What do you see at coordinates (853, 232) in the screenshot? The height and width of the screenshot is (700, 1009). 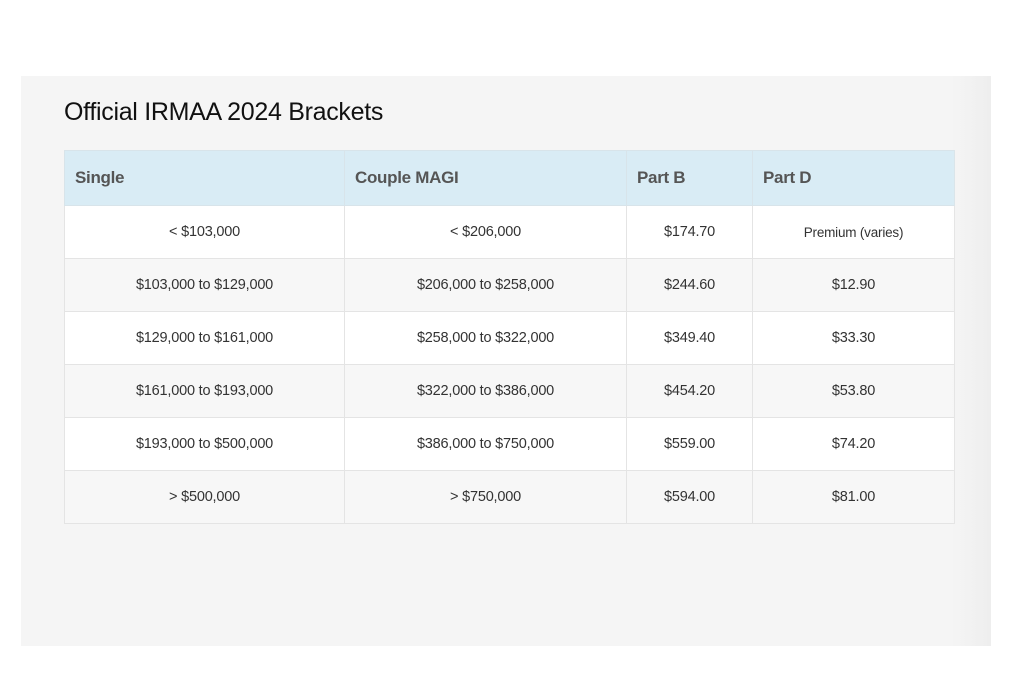 I see `cell-part-d: Premium (varies)` at bounding box center [853, 232].